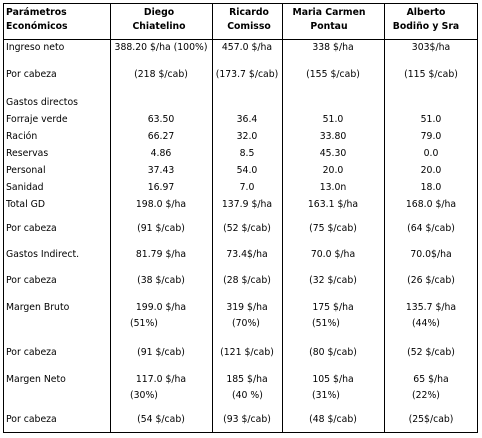 The height and width of the screenshot is (438, 482). Describe the element at coordinates (144, 395) in the screenshot. I see `cell-percent: (30%)` at that location.